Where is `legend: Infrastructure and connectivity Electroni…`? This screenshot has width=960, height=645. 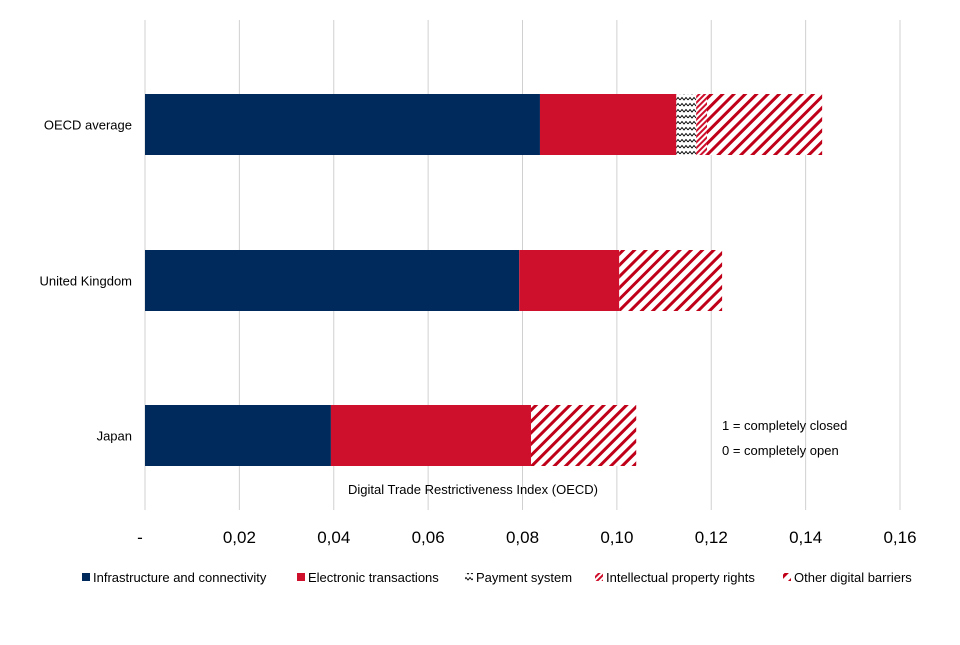 legend: Infrastructure and connectivity Electroni… is located at coordinates (497, 577).